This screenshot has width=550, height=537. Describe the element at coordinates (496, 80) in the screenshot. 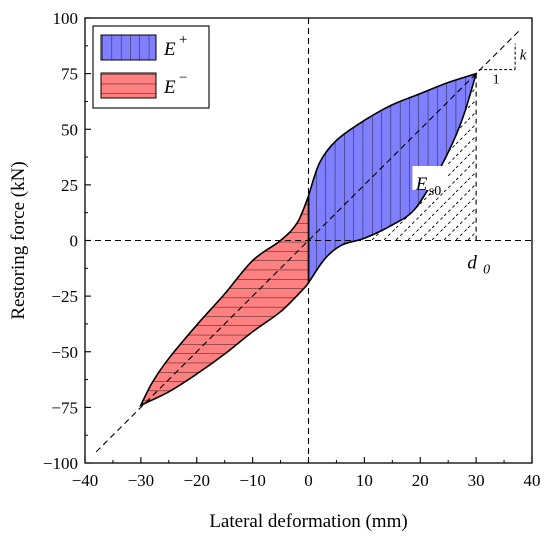

I see `slope-run-label: 1` at that location.